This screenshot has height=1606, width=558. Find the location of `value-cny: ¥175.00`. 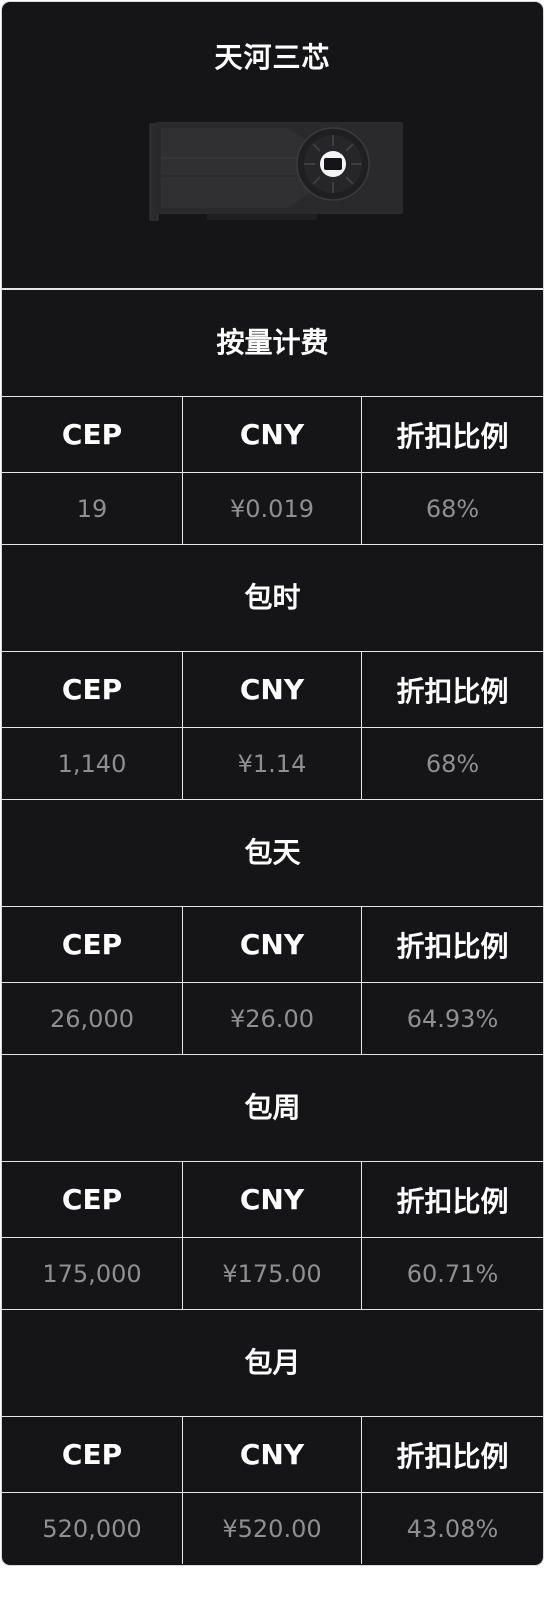

value-cny: ¥175.00 is located at coordinates (272, 1273).